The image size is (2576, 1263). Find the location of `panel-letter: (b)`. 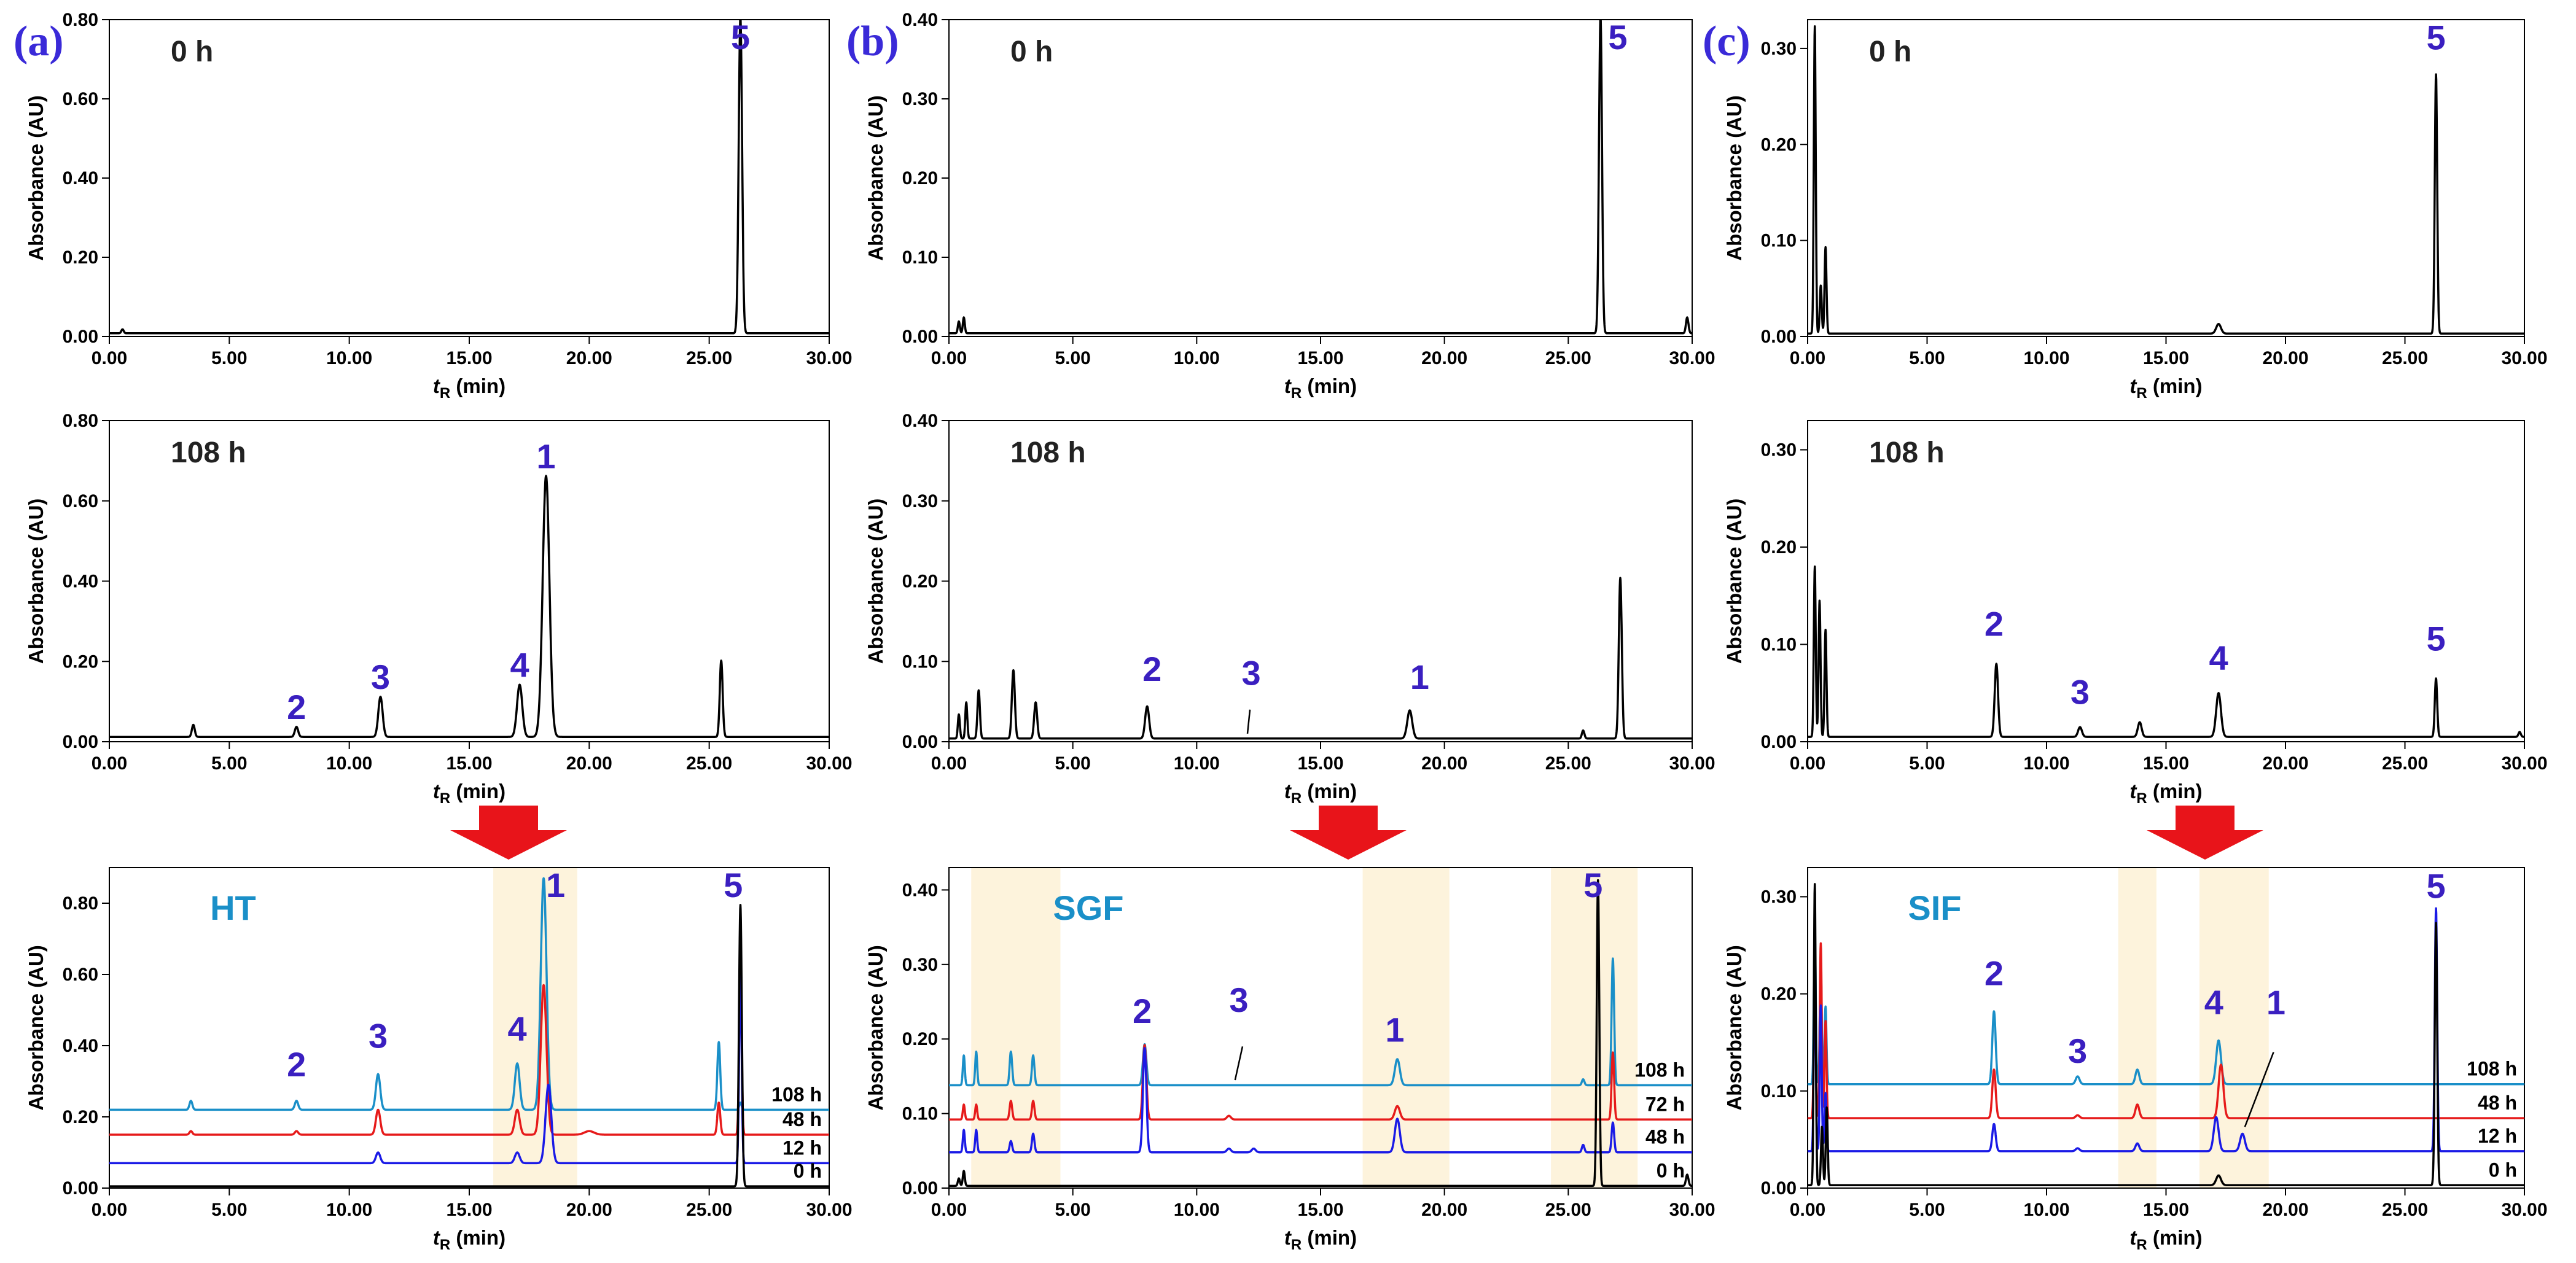

panel-letter: (b) is located at coordinates (872, 41).